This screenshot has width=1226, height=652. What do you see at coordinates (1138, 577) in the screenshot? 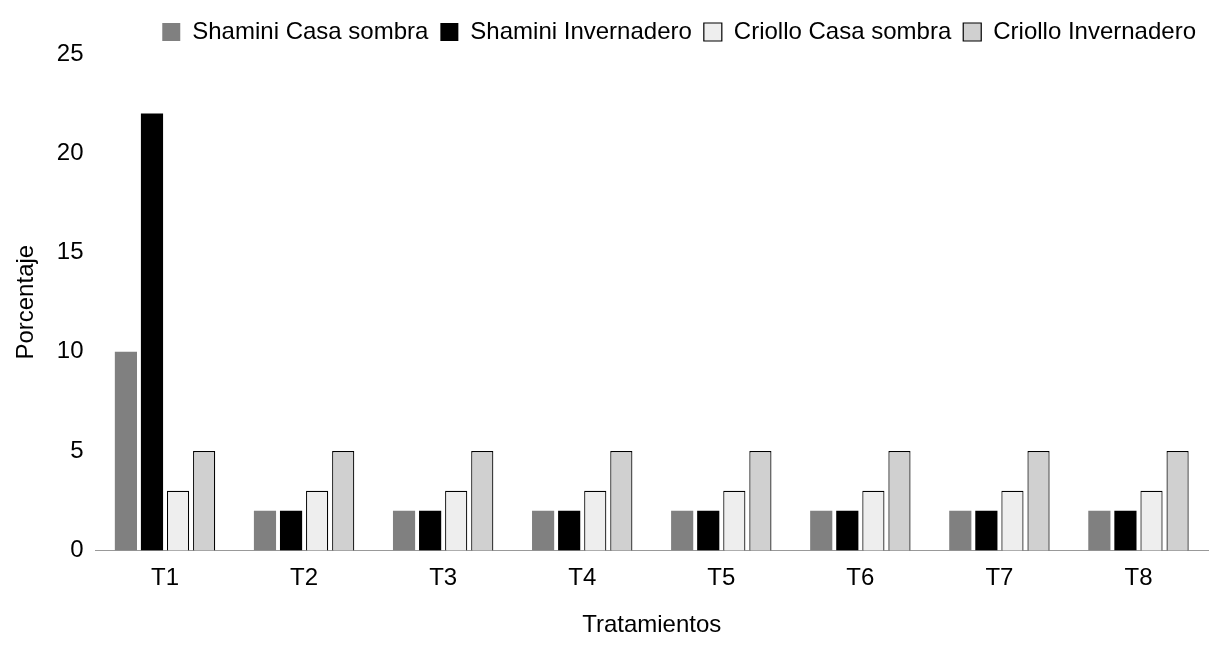
I see `x-tick-label: T8` at bounding box center [1138, 577].